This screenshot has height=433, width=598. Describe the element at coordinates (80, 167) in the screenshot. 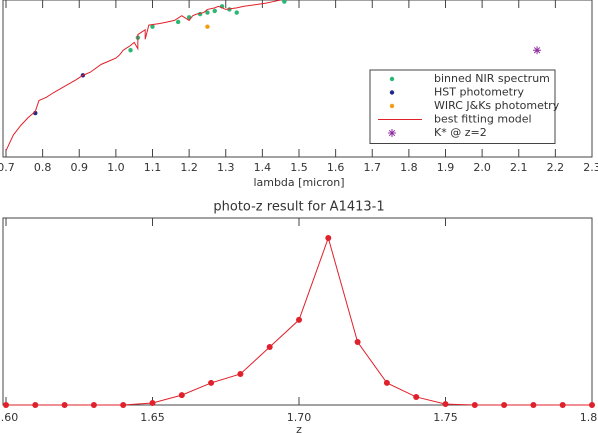

I see `x-tick-label: 0.9` at that location.